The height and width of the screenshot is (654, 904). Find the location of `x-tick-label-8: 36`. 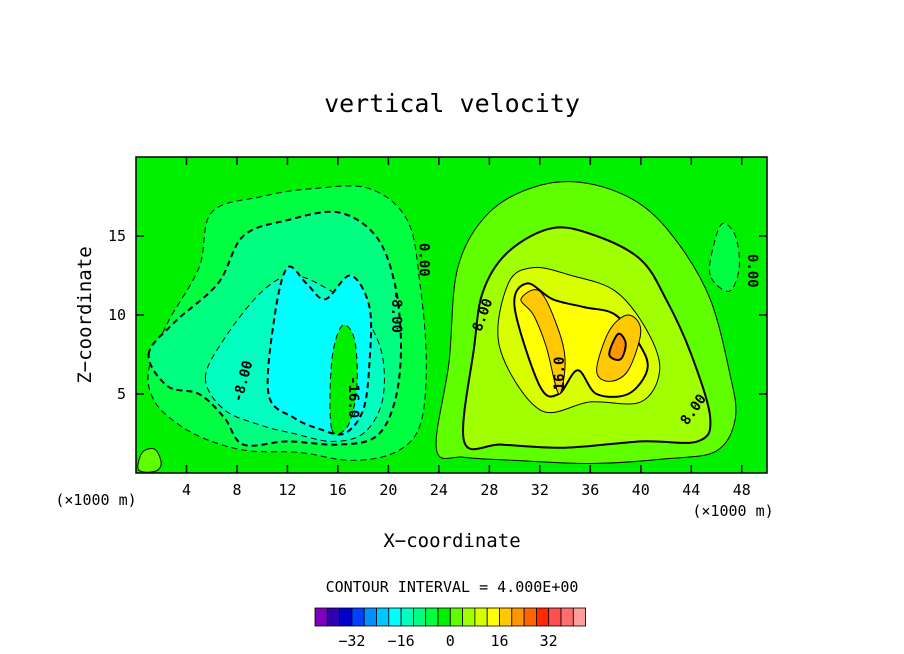

x-tick-label-8: 36 is located at coordinates (590, 490).